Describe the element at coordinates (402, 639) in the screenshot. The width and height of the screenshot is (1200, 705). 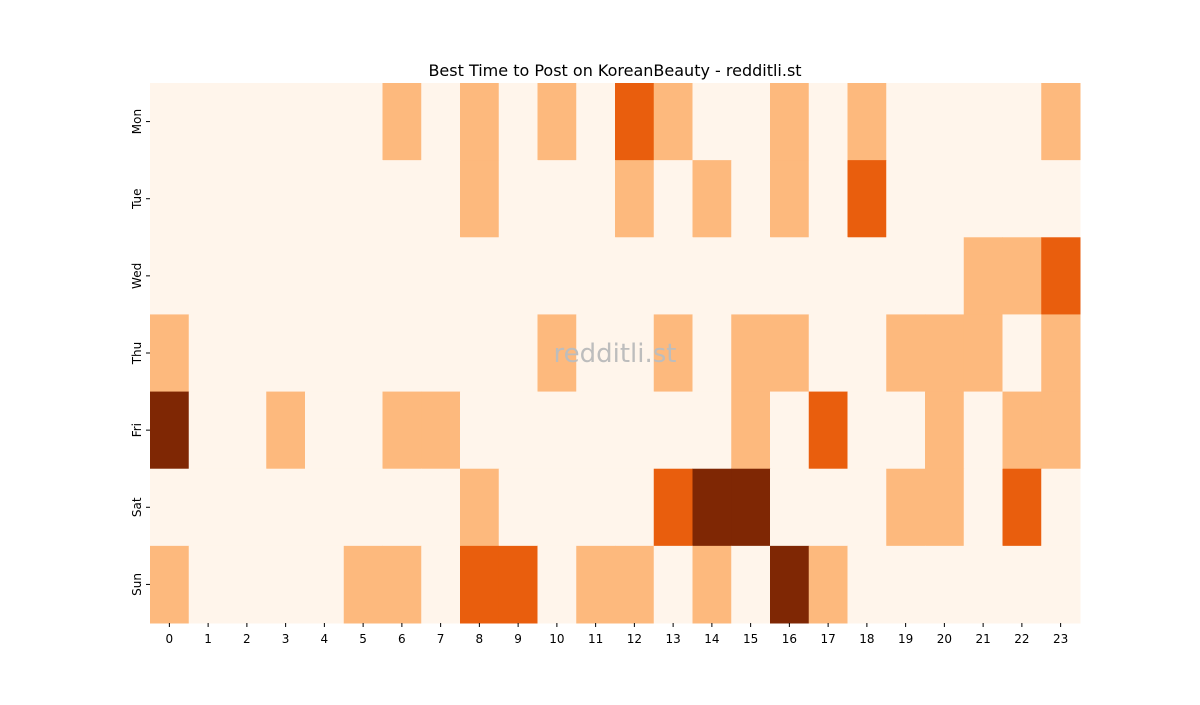
I see `x-tick-label: 6` at that location.